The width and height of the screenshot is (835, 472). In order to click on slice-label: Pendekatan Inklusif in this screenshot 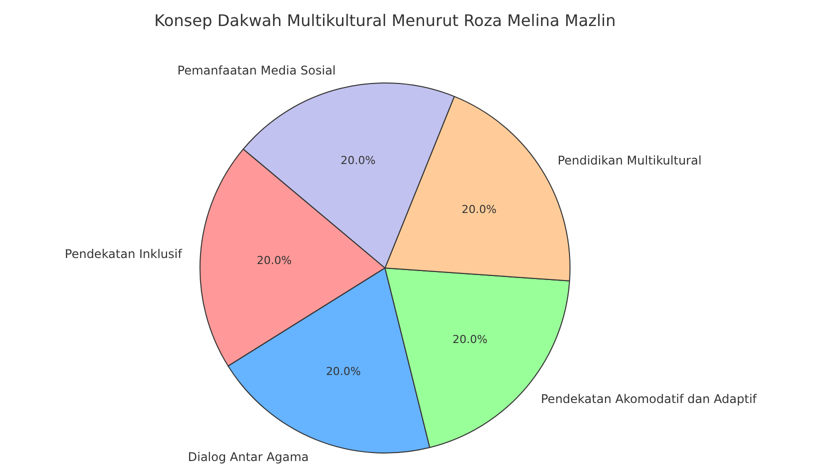, I will do `click(123, 254)`.